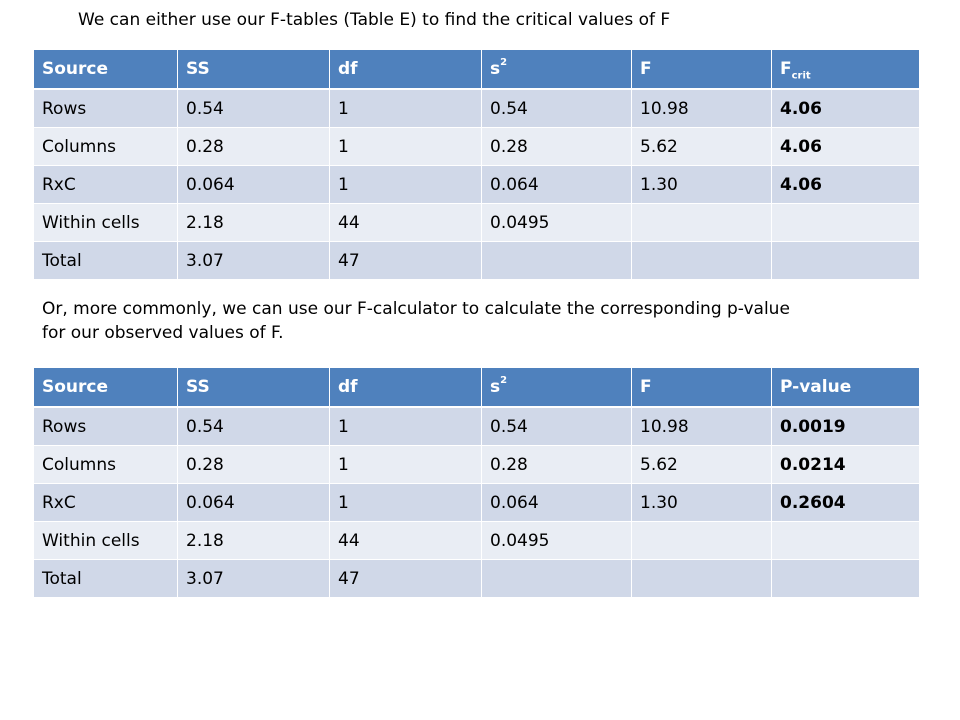 The height and width of the screenshot is (720, 960). I want to click on header-fcrit-base: F, so click(786, 69).